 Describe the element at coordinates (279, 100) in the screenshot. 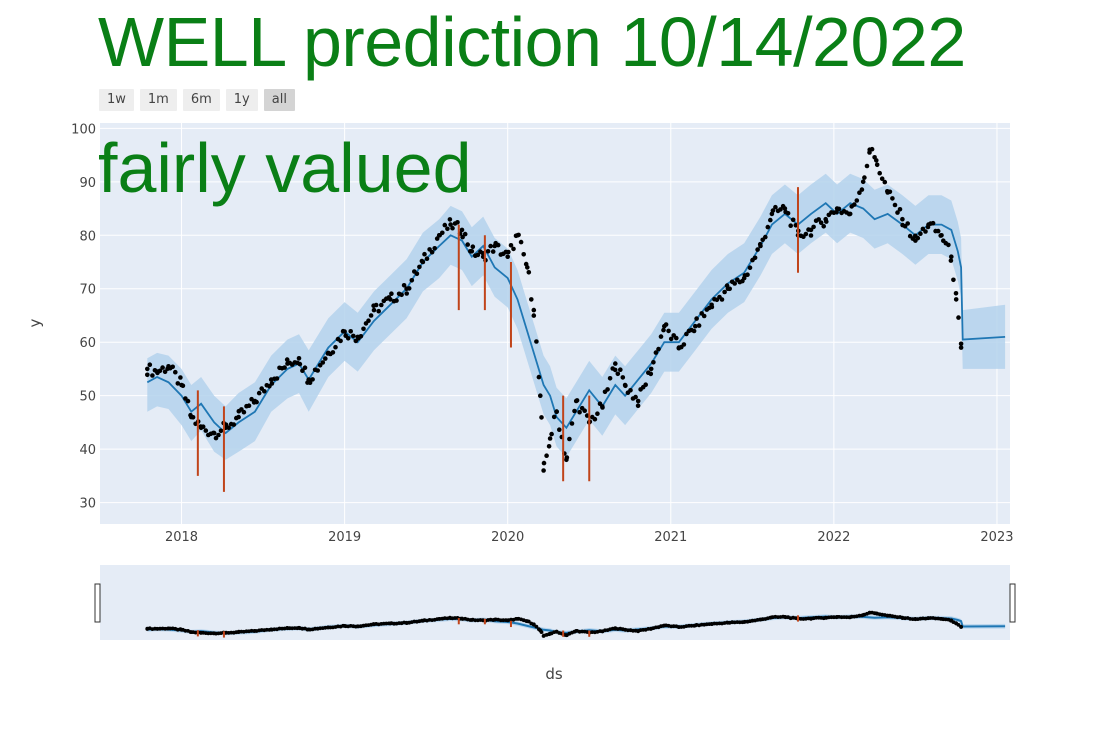

I see `range-all-button: all` at that location.